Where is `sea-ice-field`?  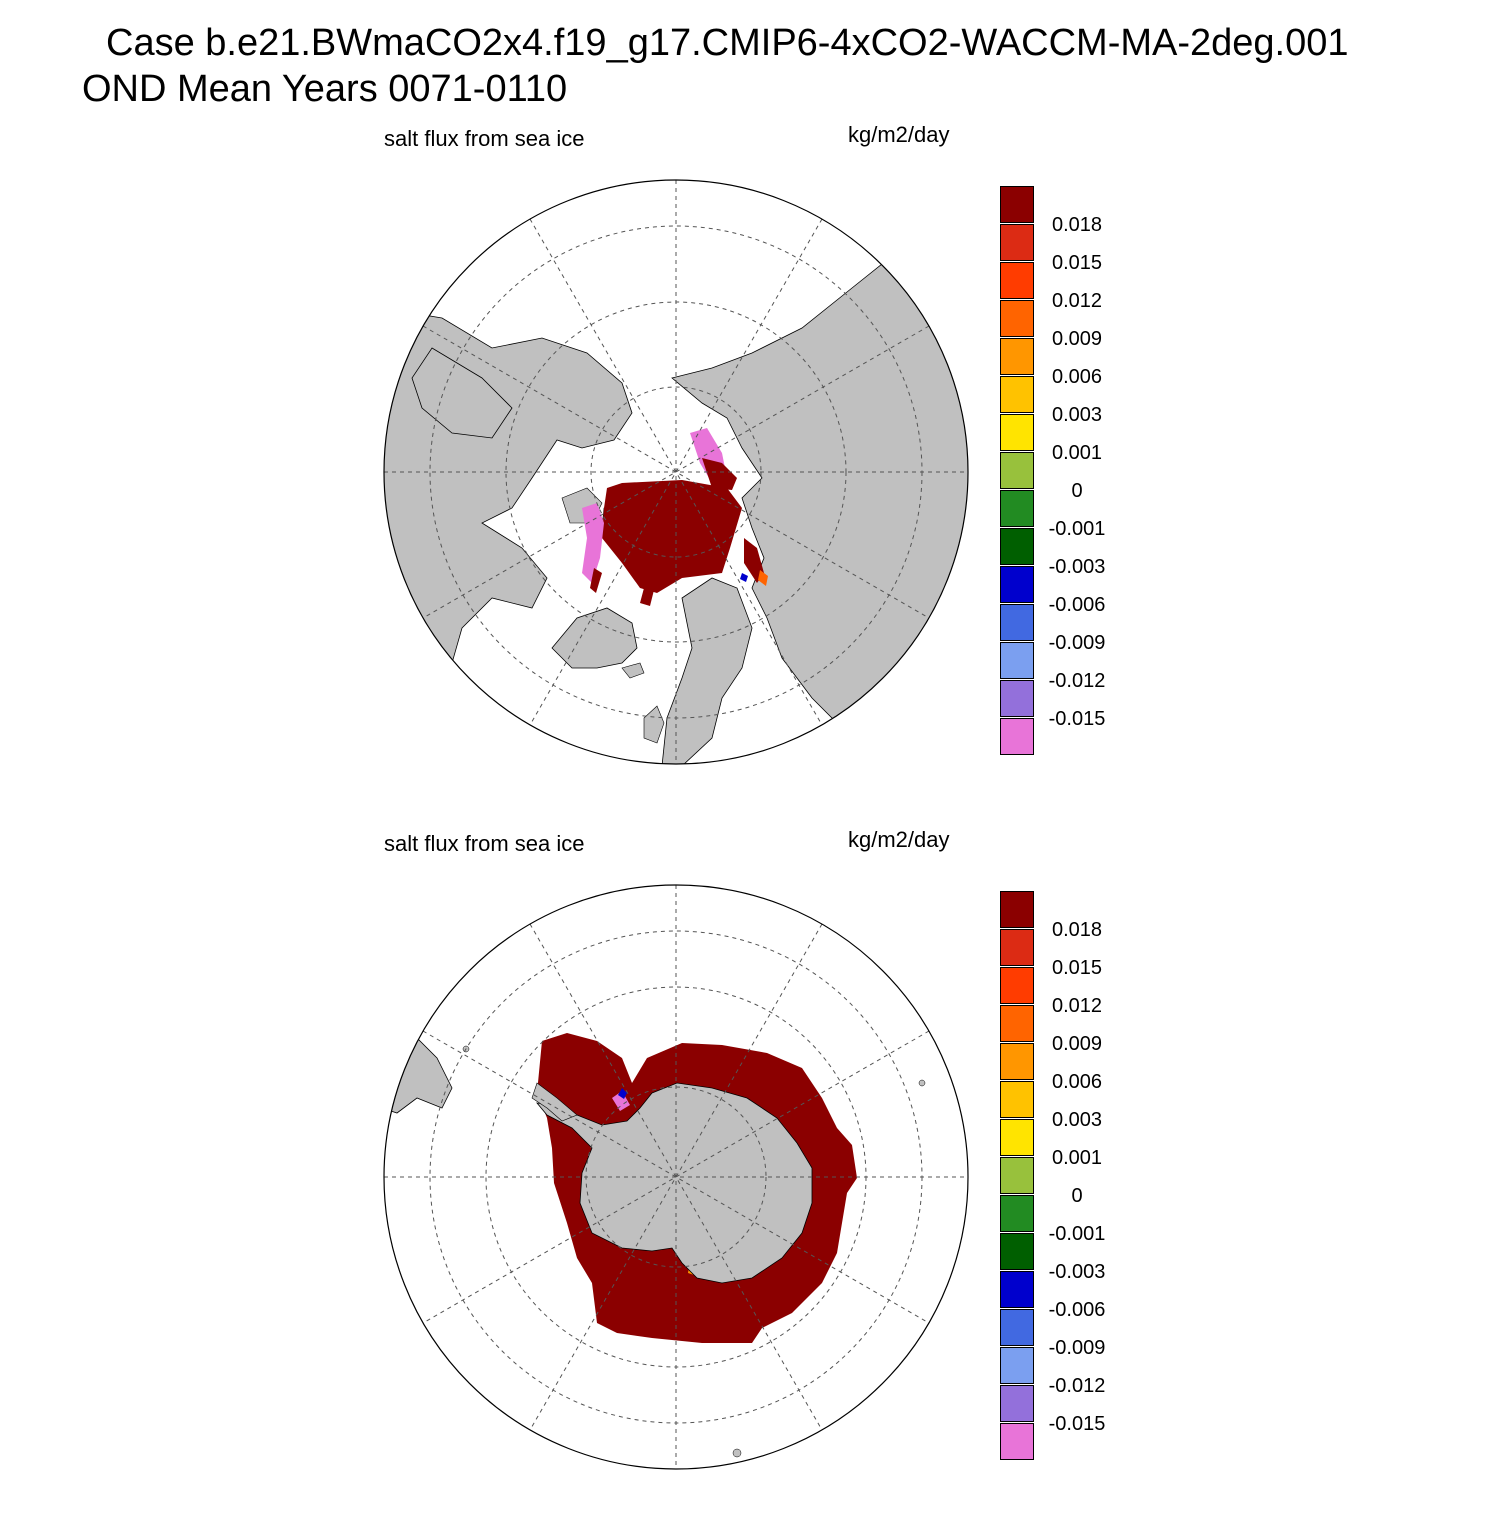 sea-ice-field is located at coordinates (675, 517).